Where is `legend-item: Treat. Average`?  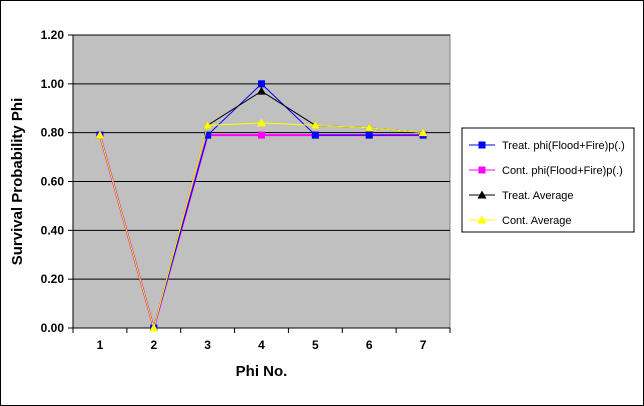 legend-item: Treat. Average is located at coordinates (521, 196).